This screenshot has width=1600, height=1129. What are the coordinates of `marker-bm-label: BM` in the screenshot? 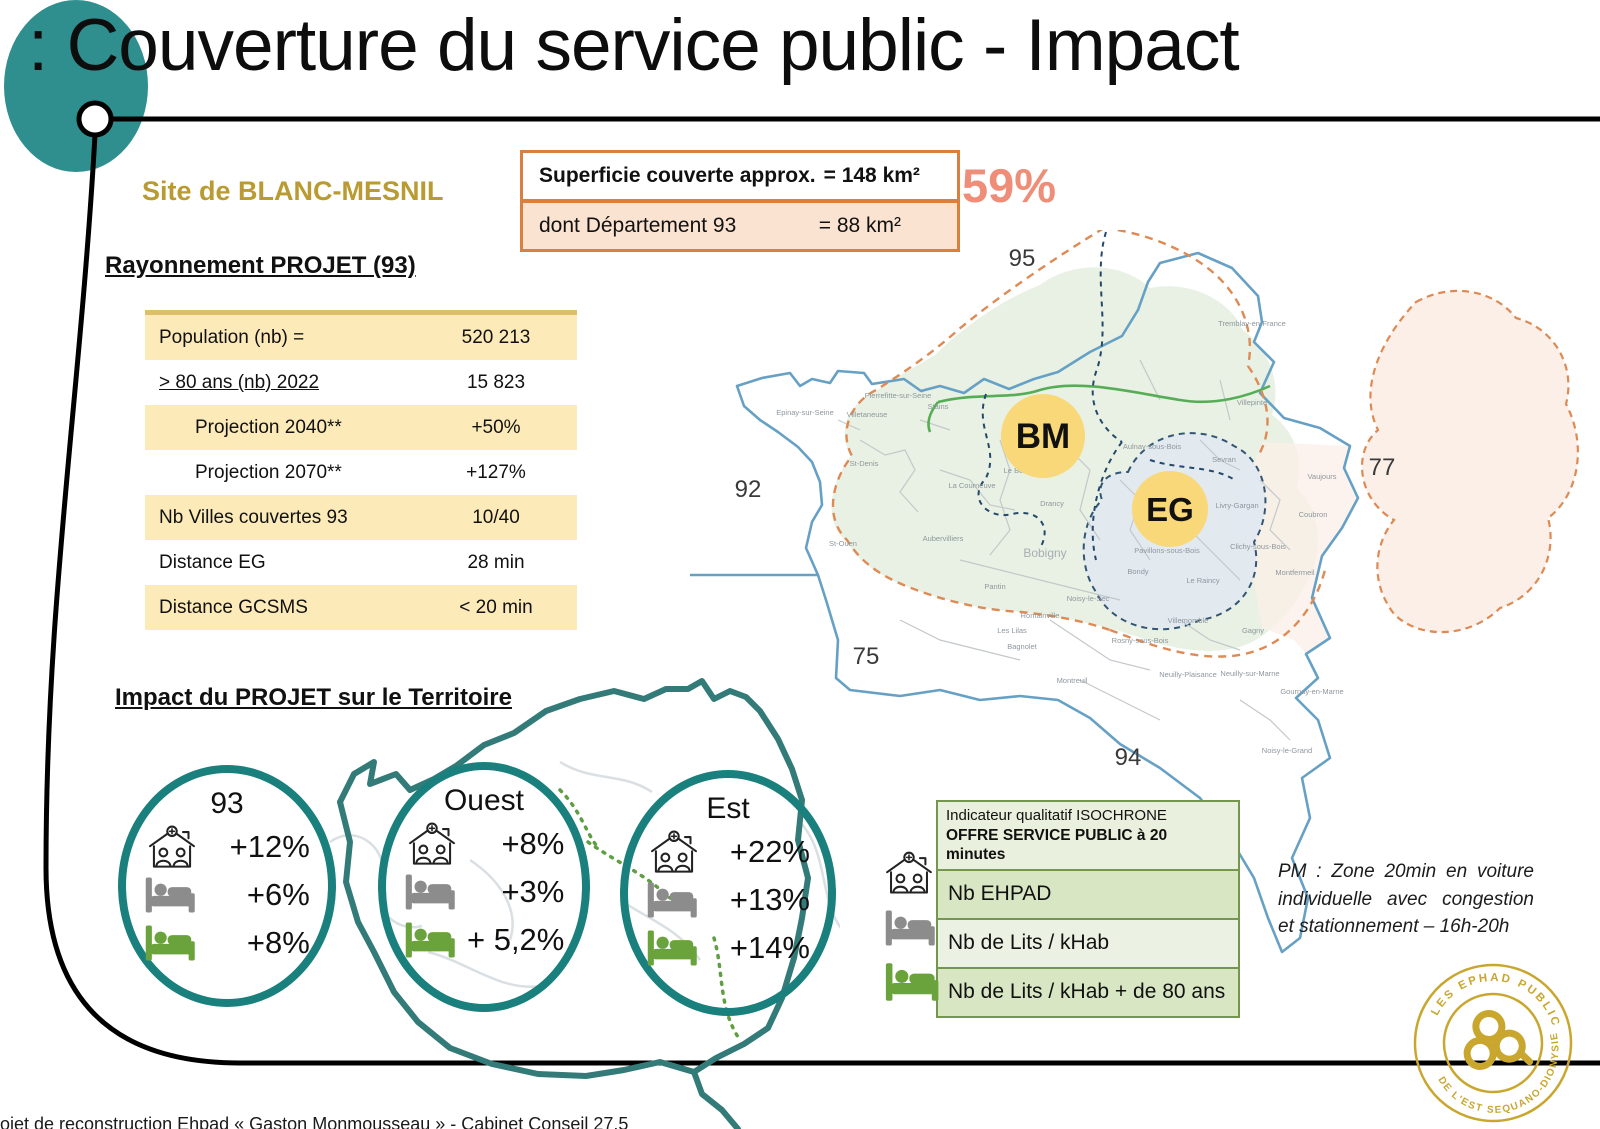 It's located at (1043, 436).